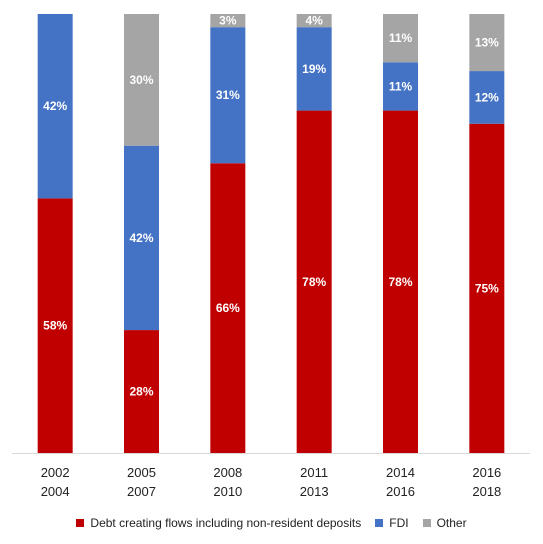 This screenshot has width=543, height=544. Describe the element at coordinates (55, 472) in the screenshot. I see `x-tick-label-0-0: 2002` at that location.